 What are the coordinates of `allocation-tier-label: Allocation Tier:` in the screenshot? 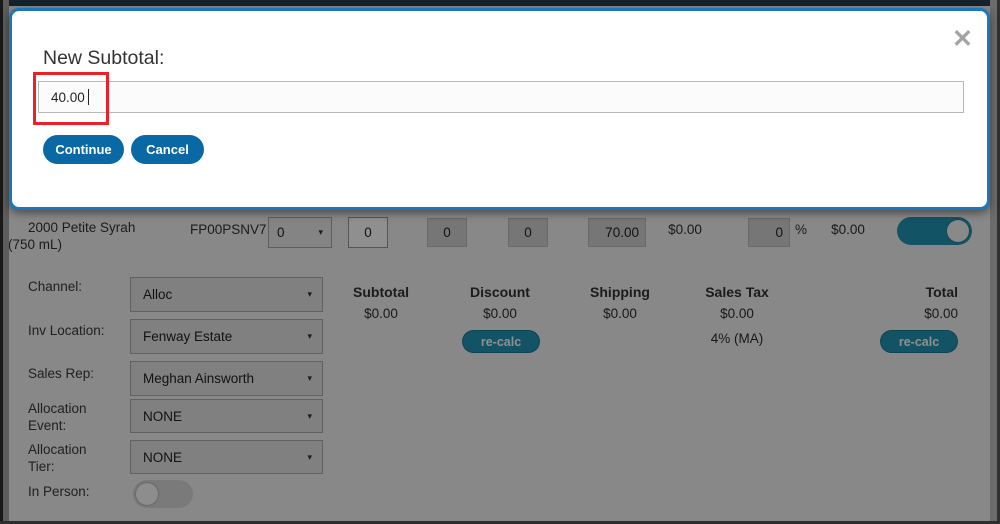 It's located at (57, 458).